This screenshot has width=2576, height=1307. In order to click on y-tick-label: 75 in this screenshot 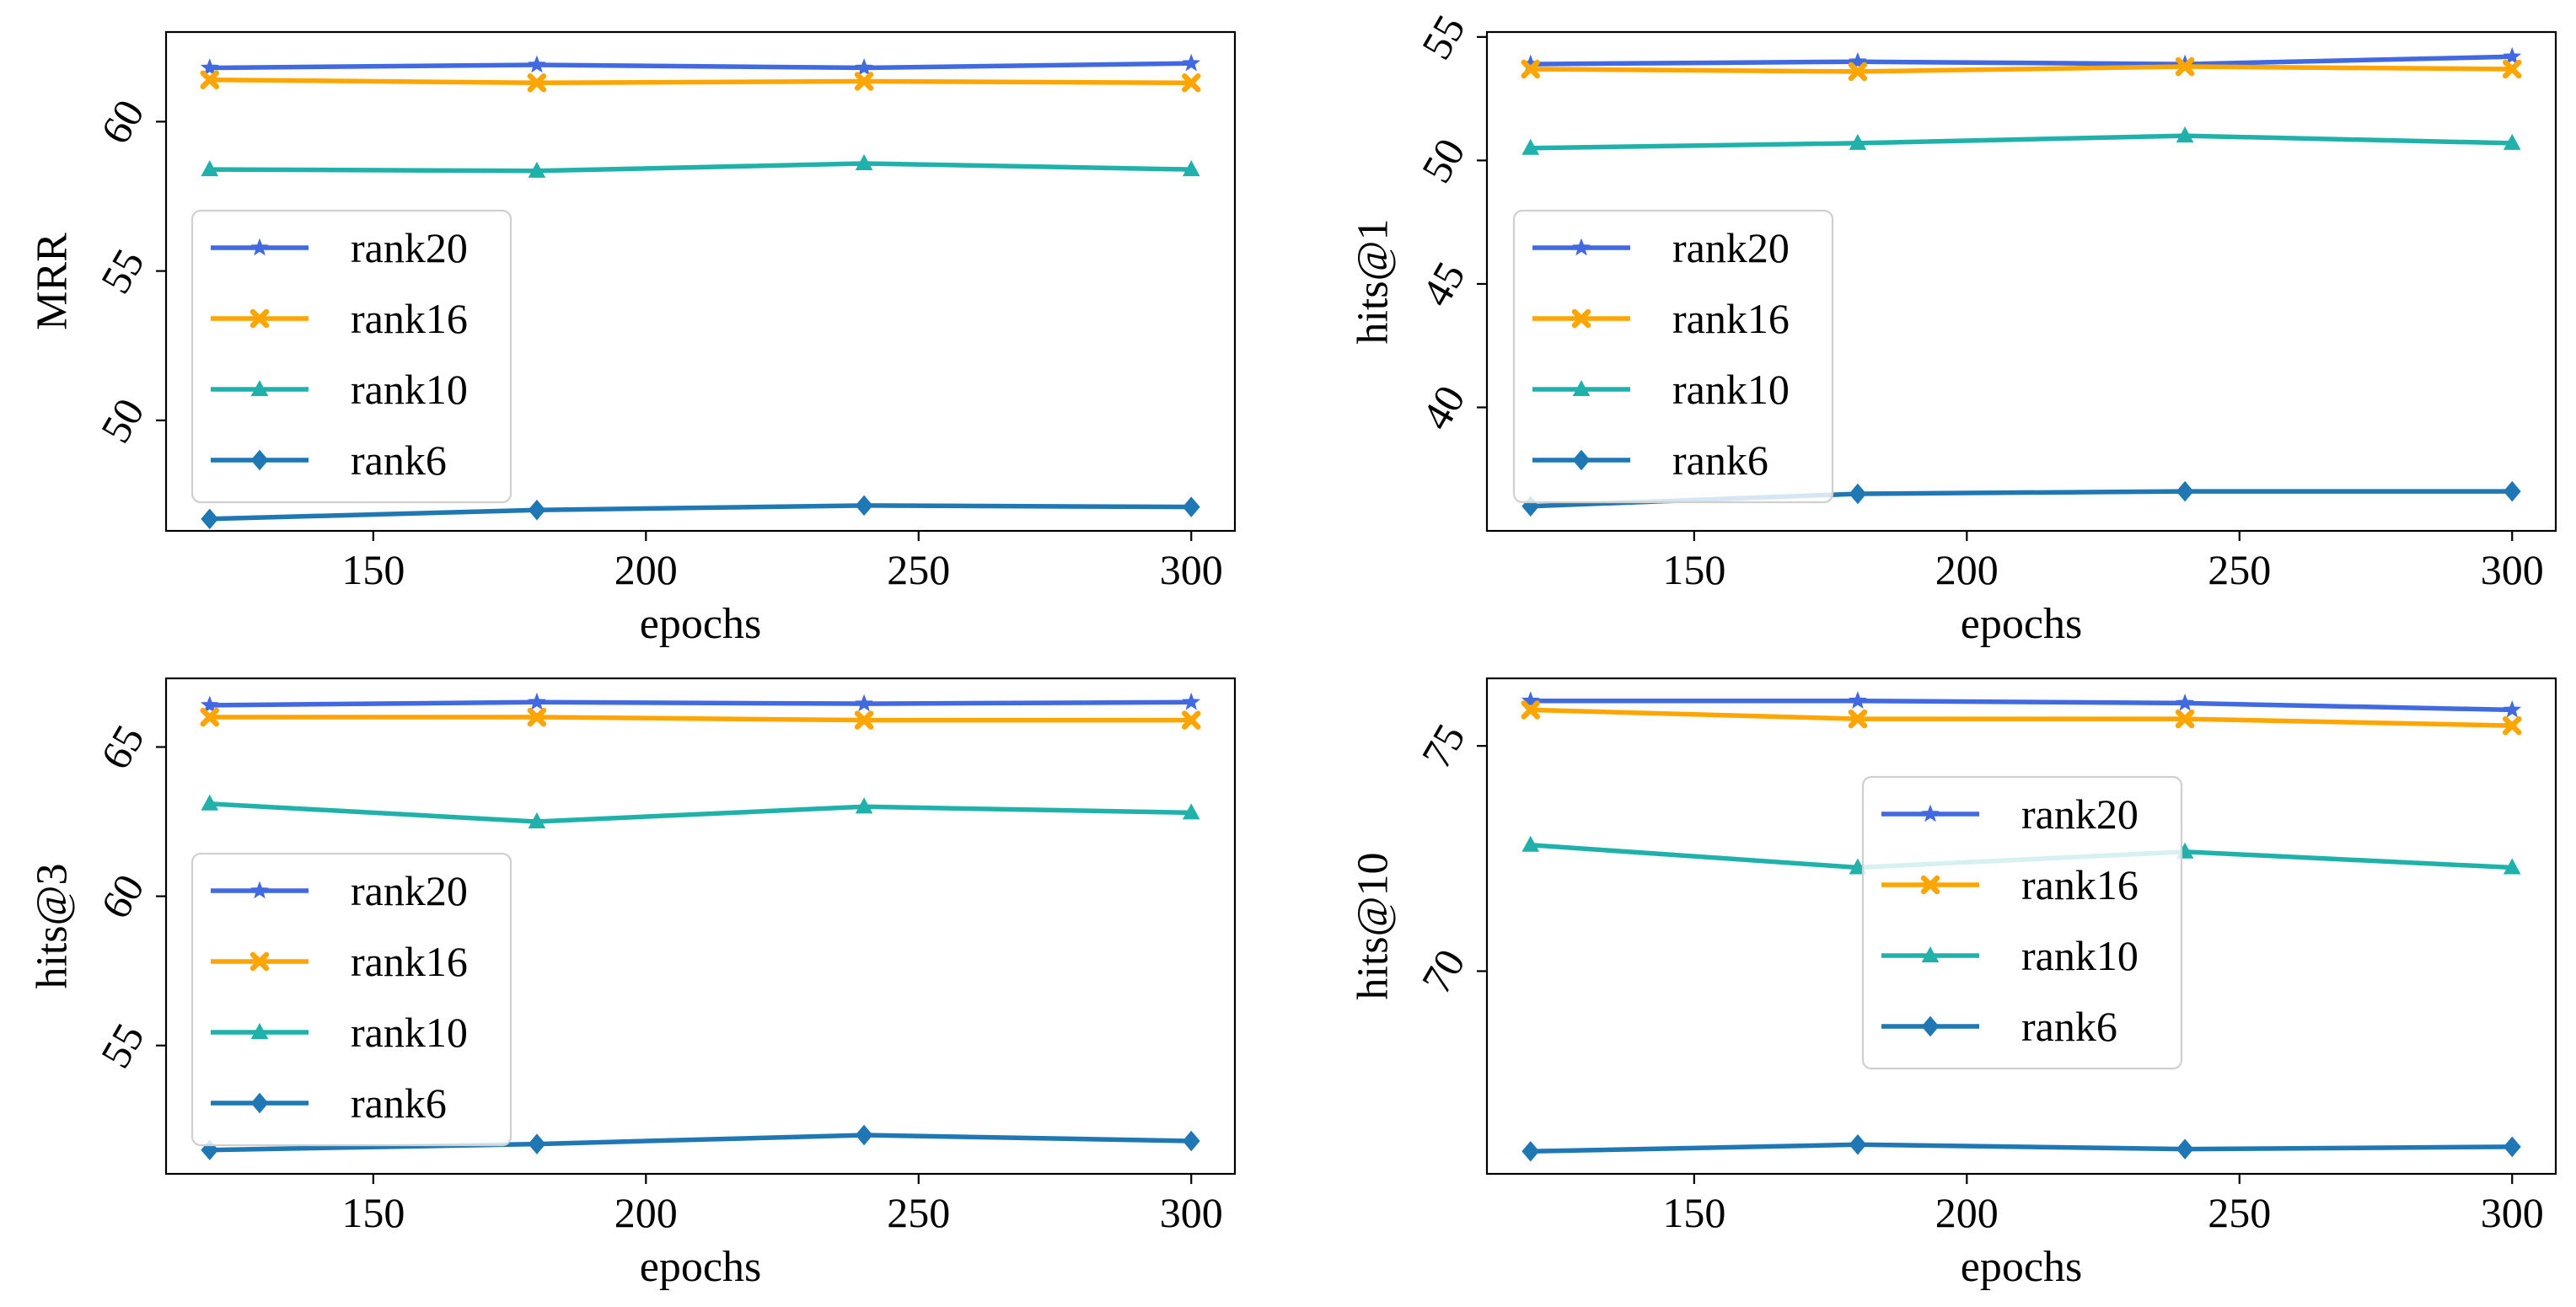, I will do `click(1442, 746)`.